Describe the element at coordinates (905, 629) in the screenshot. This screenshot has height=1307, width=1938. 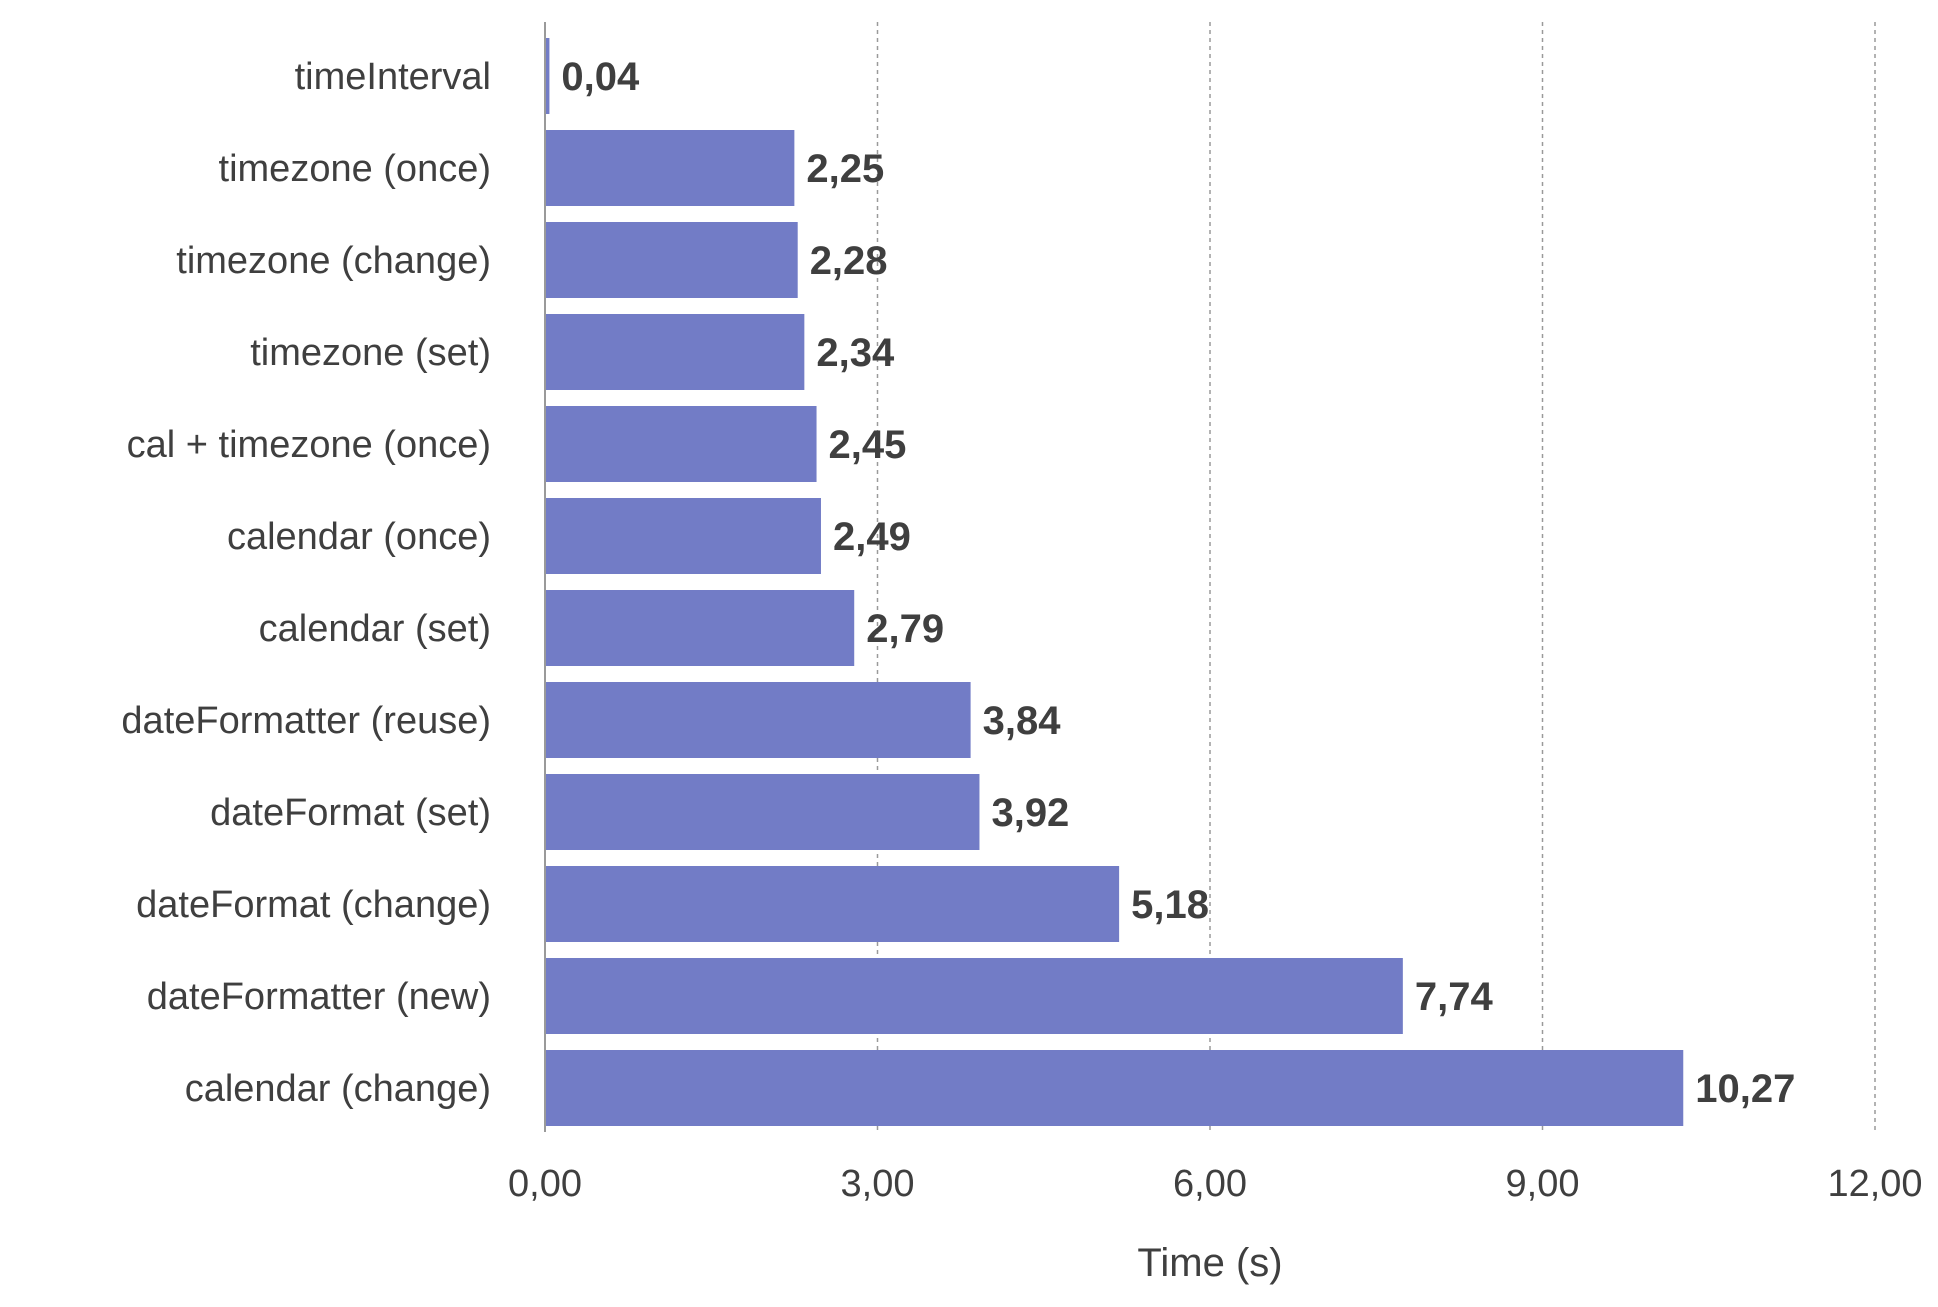
I see `data-label: 2,79` at that location.